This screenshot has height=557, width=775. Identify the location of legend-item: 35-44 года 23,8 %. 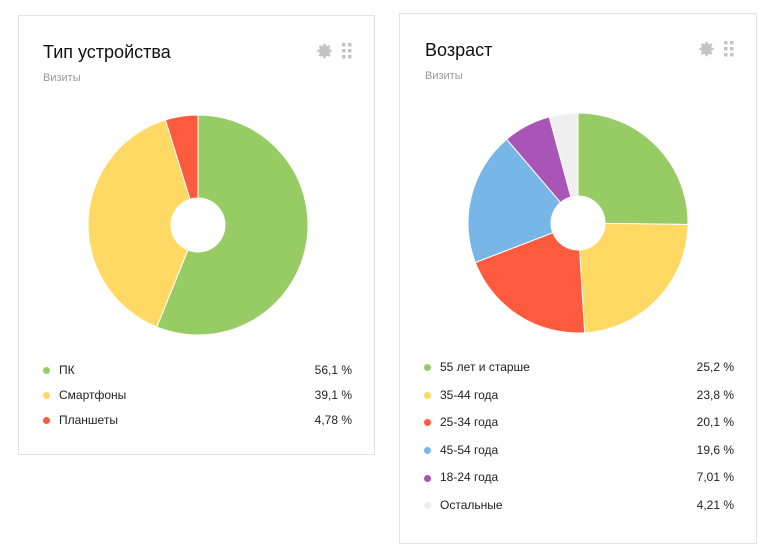
(579, 396).